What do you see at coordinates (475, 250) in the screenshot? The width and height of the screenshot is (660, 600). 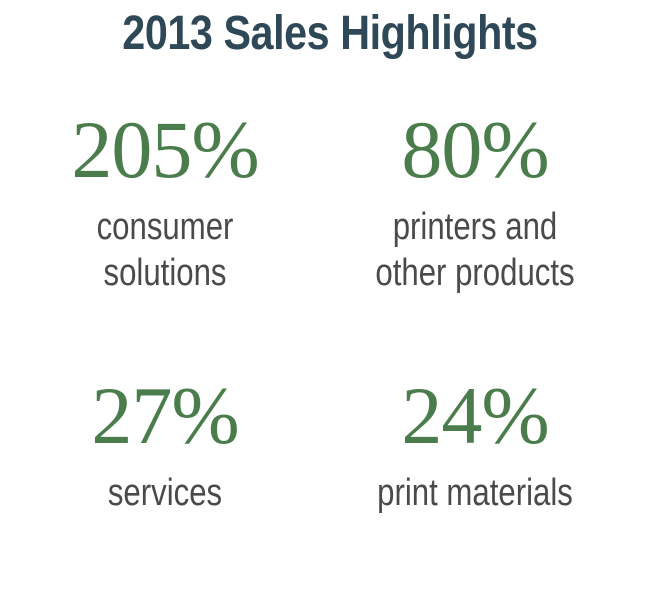 I see `highlight-label: printers and other products` at bounding box center [475, 250].